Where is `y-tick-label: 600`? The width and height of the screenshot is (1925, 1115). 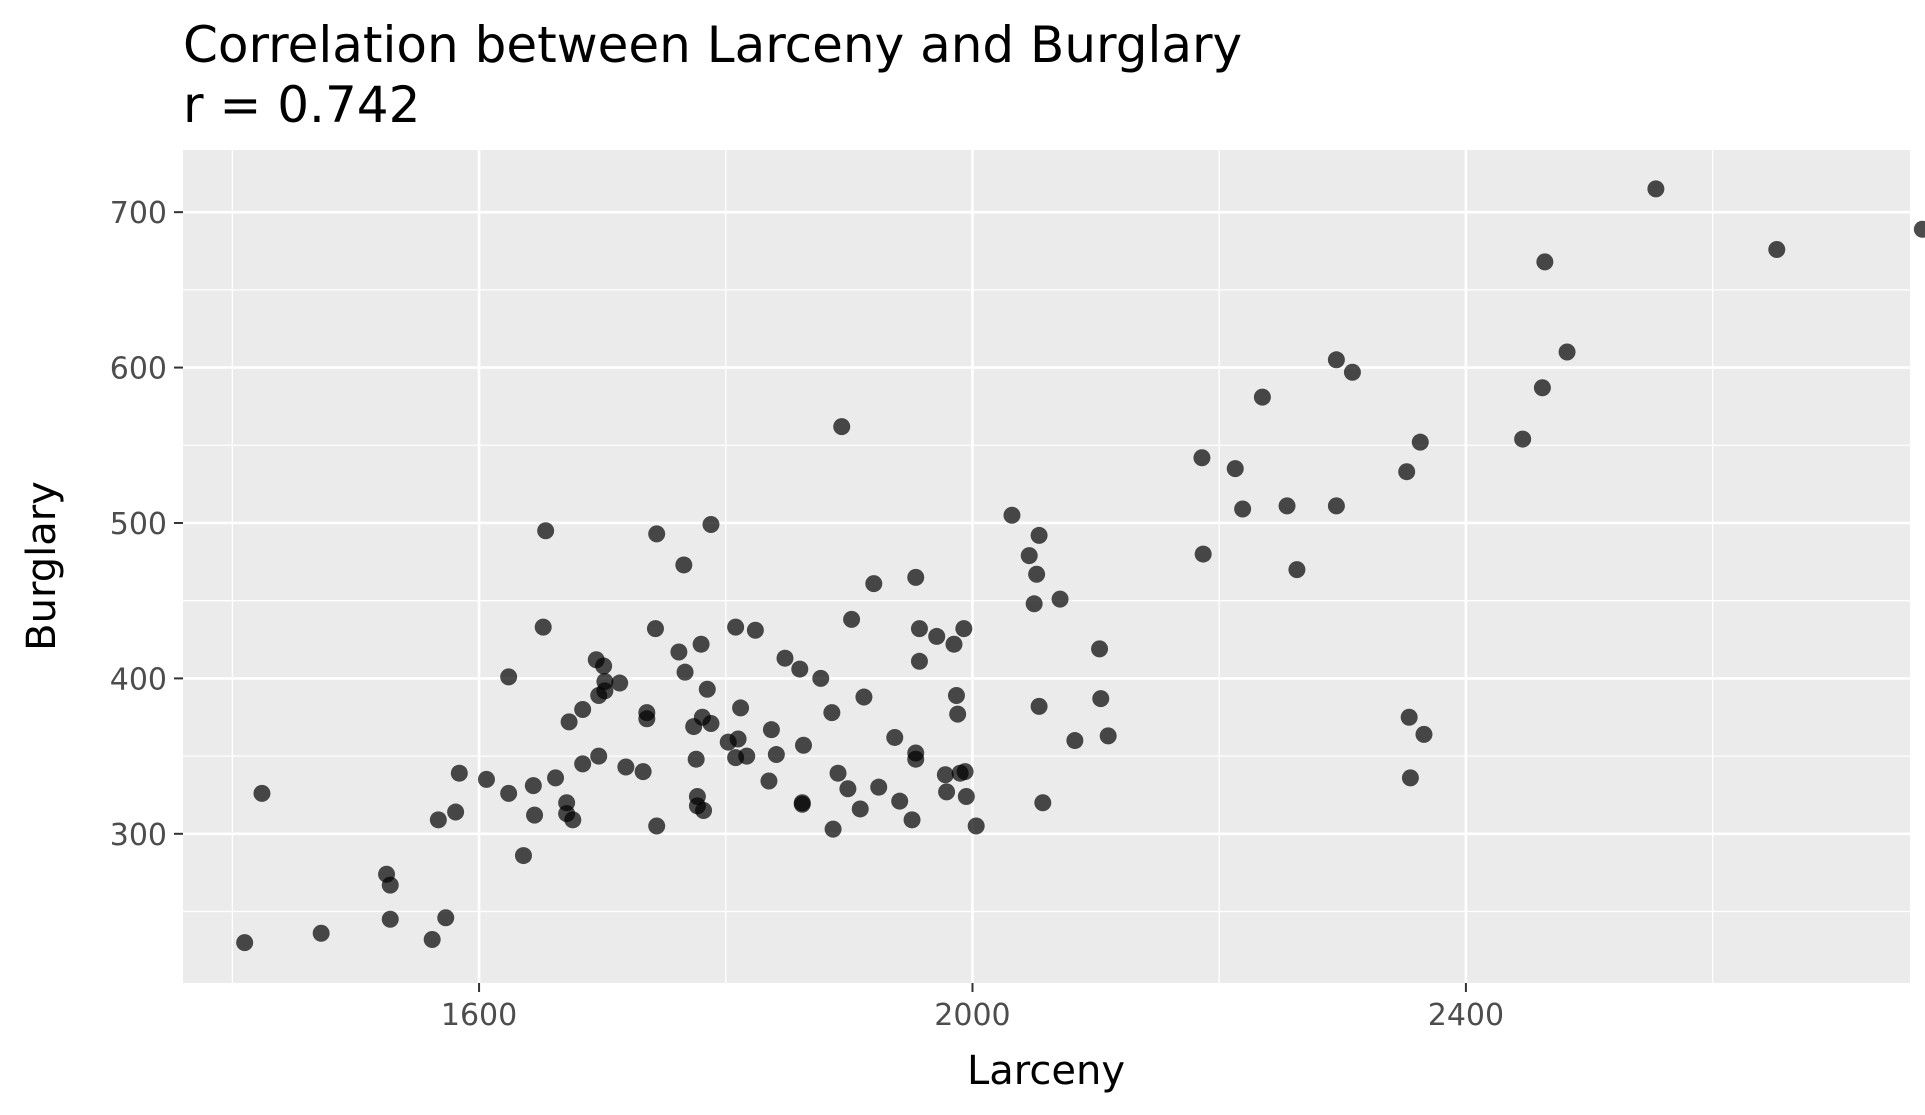 y-tick-label: 600 is located at coordinates (138, 369).